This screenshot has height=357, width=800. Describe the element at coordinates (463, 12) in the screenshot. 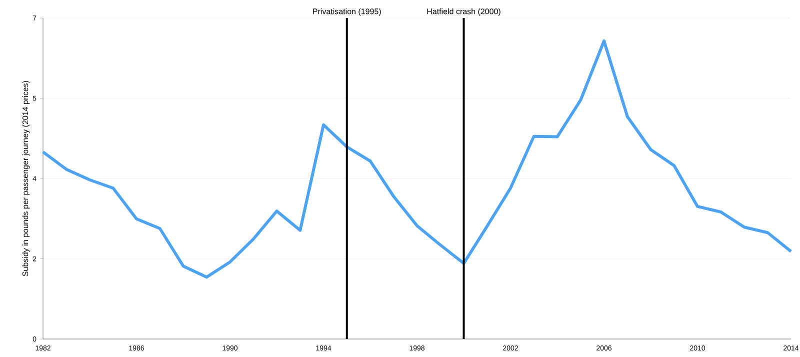

I see `ref-line-label: Hatfield crash (2000)` at that location.